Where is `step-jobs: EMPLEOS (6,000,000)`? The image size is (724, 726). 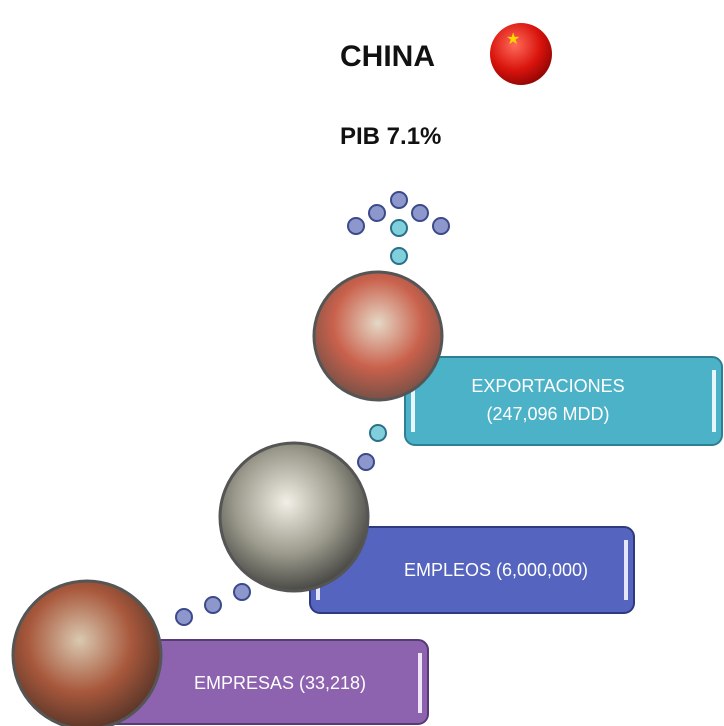 step-jobs: EMPLEOS (6,000,000) is located at coordinates (426, 527).